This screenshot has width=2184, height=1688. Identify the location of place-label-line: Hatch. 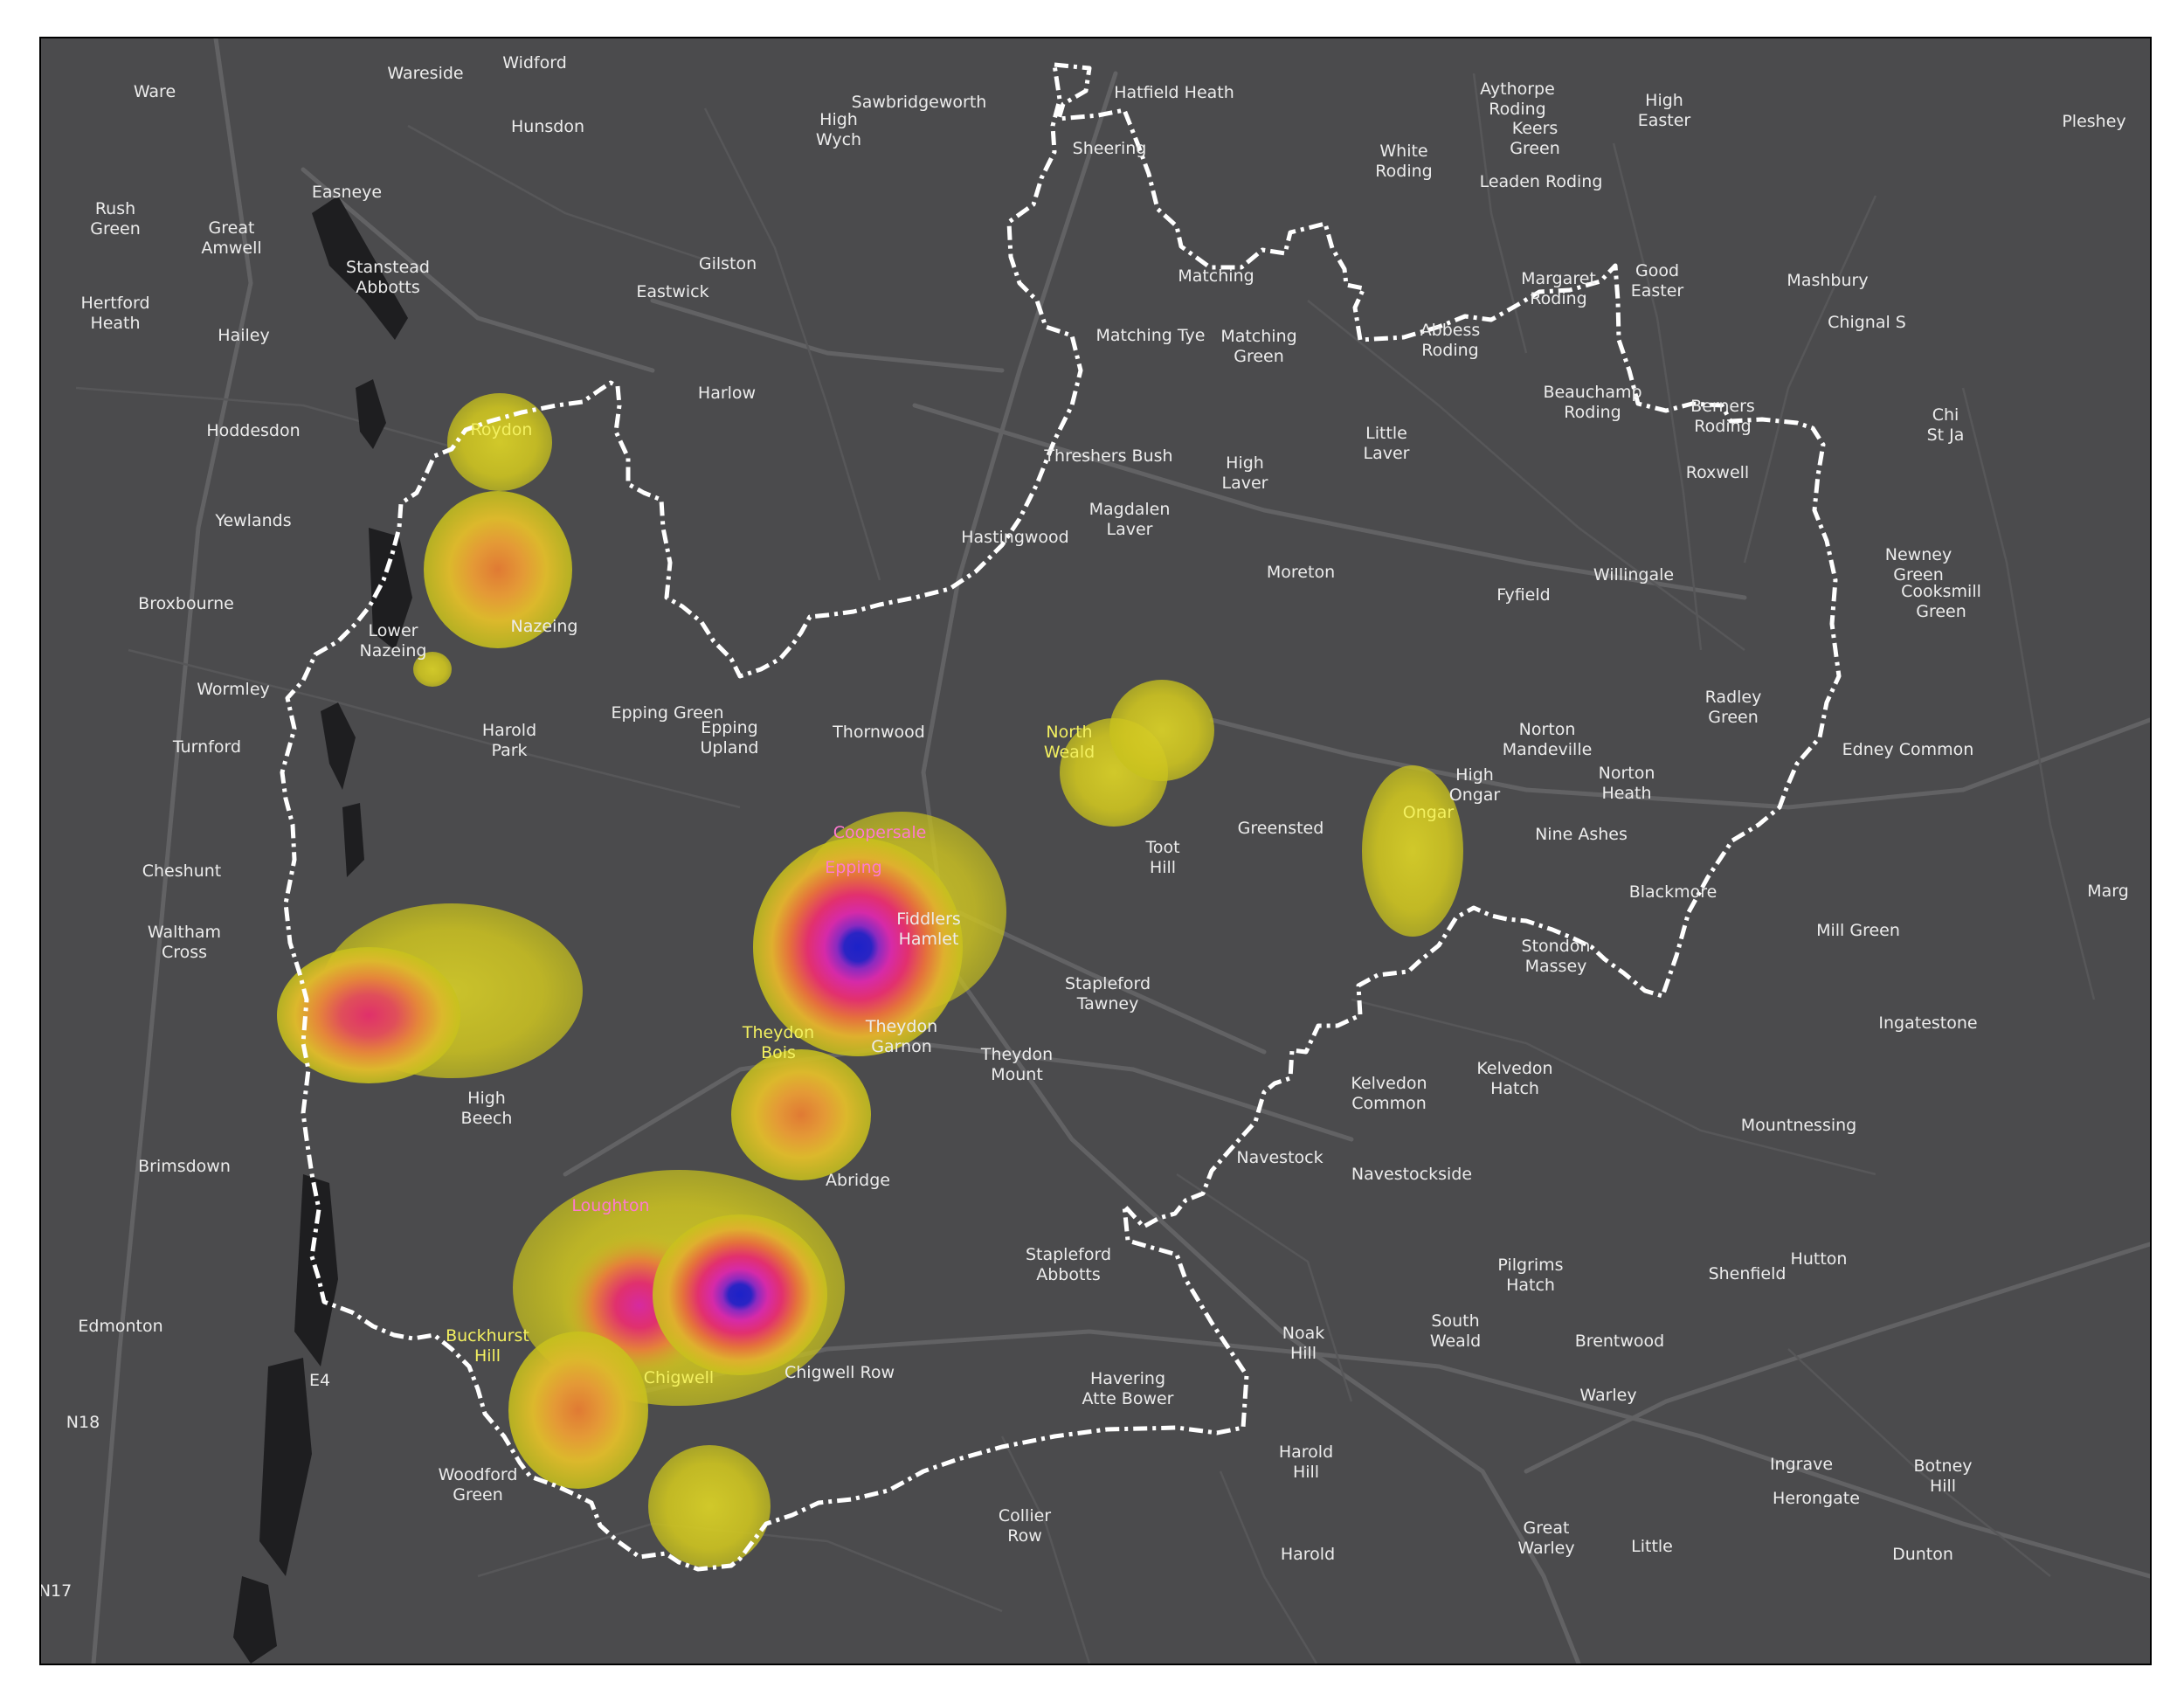
(1514, 1088).